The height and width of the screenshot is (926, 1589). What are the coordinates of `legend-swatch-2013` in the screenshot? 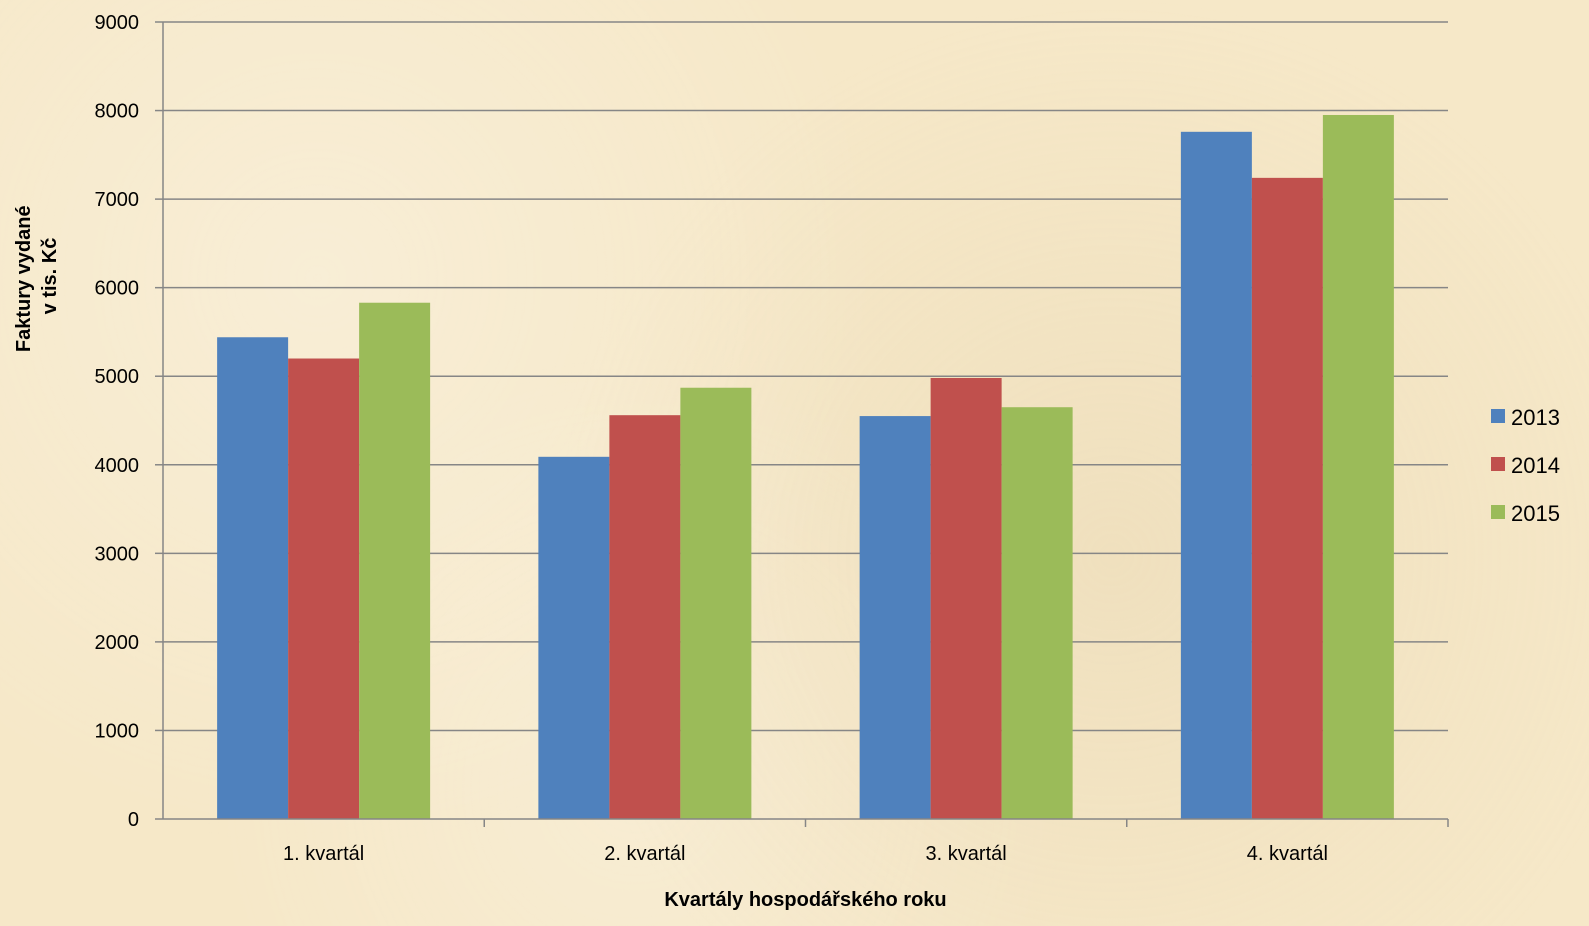 It's located at (1498, 416).